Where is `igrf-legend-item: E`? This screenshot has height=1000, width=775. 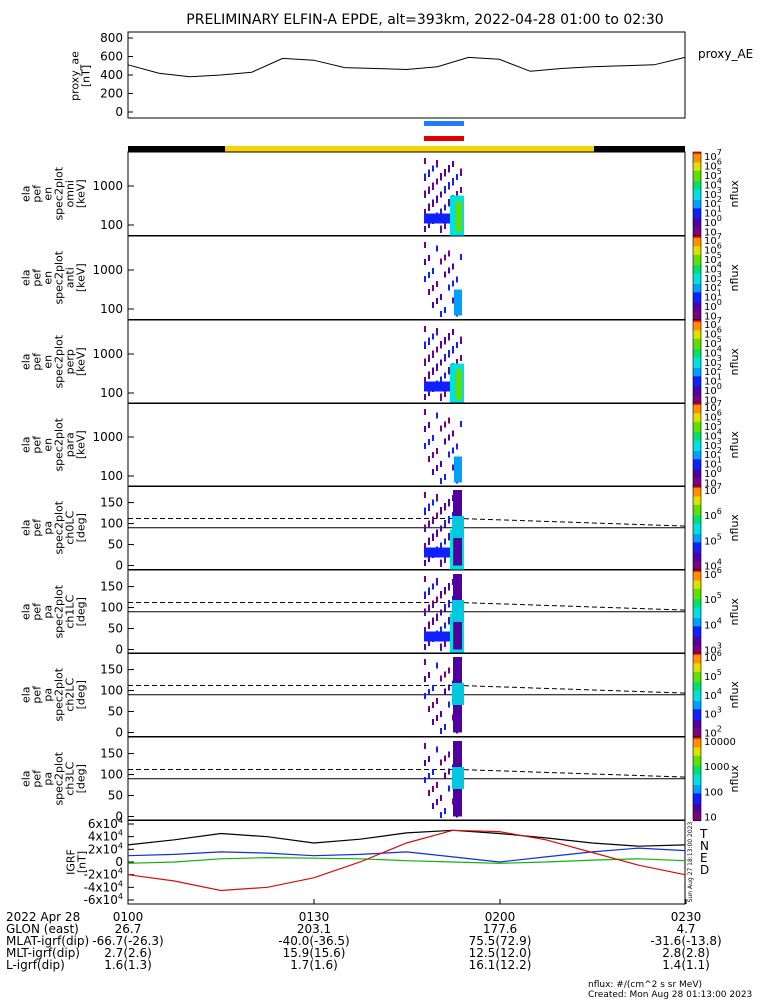 igrf-legend-item: E is located at coordinates (704, 858).